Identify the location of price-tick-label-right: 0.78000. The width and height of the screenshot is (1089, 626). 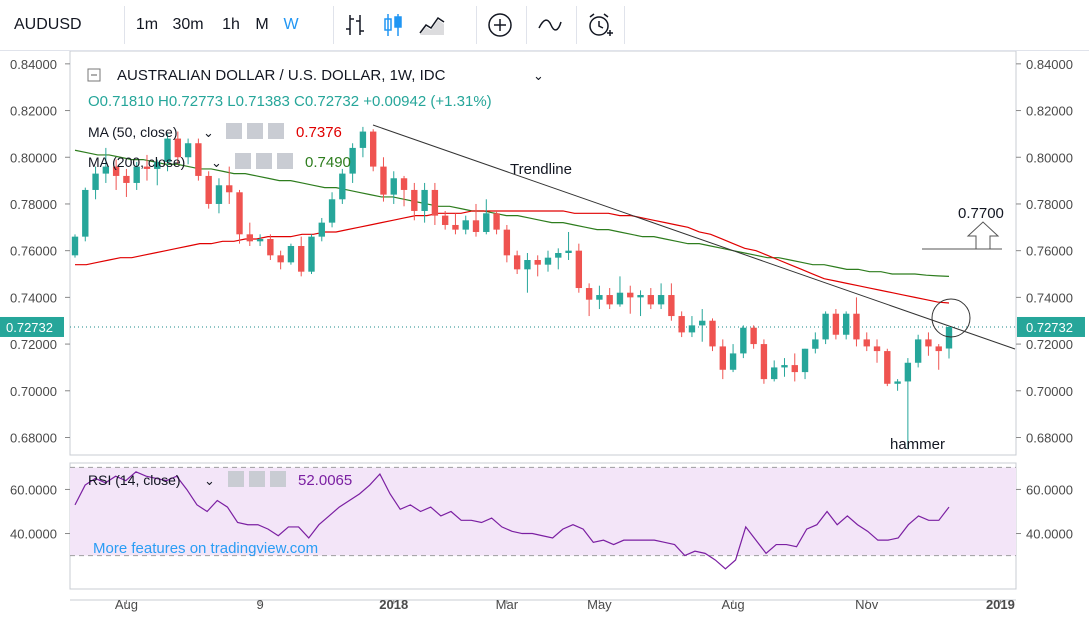
(1049, 204).